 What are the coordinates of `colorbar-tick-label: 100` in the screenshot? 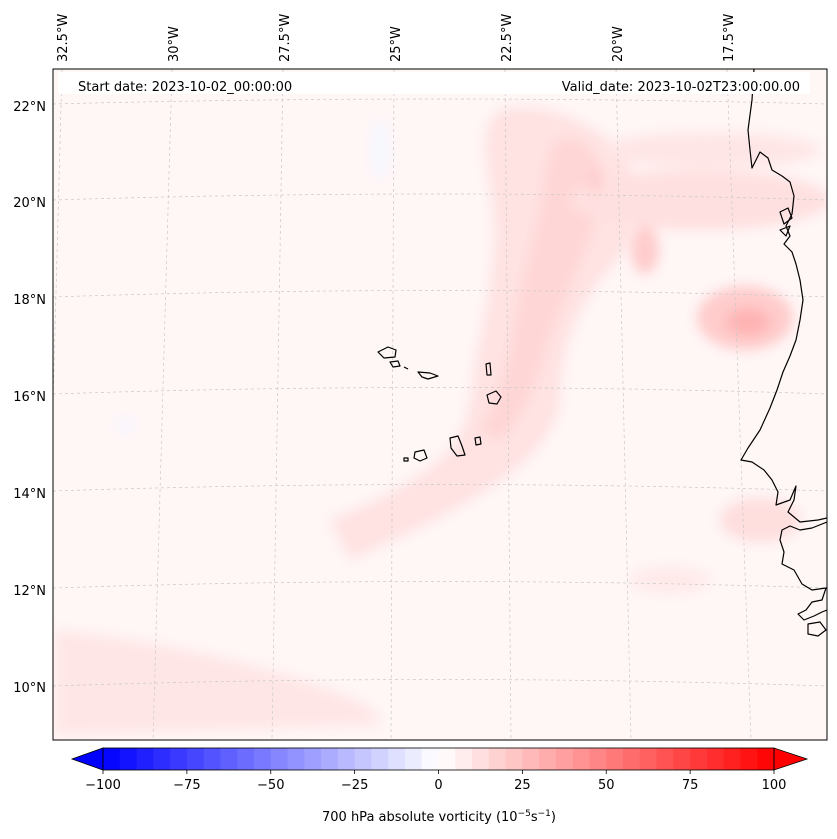 It's located at (774, 785).